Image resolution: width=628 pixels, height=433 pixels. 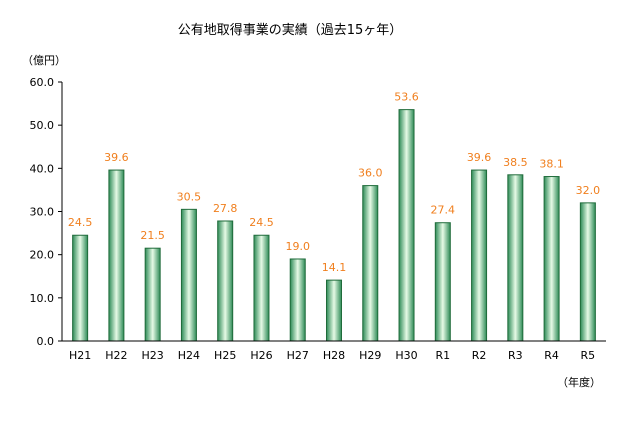 What do you see at coordinates (44, 60) in the screenshot?
I see `y-unit-label: （億円）` at bounding box center [44, 60].